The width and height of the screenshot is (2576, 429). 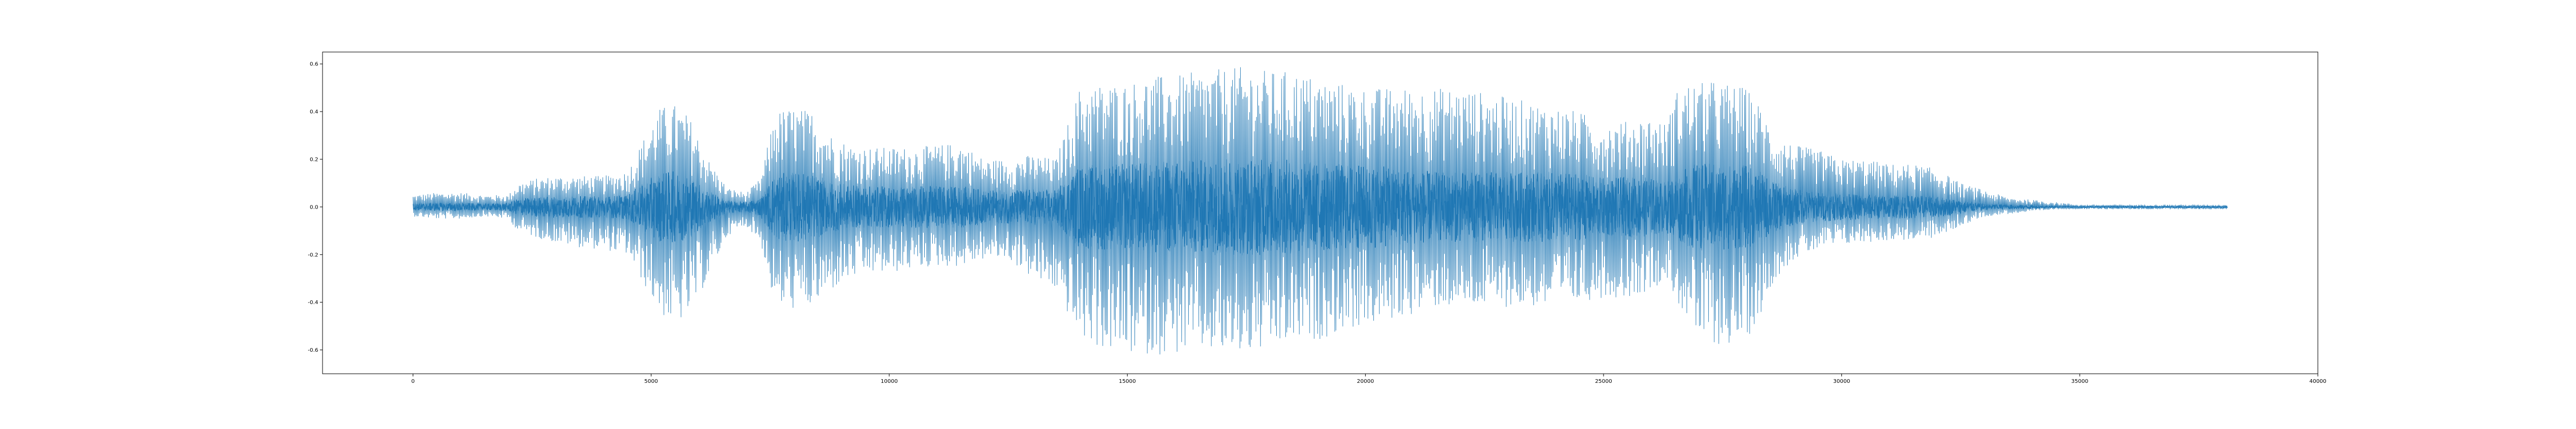 I want to click on y-tick-label: 0.0, so click(x=314, y=207).